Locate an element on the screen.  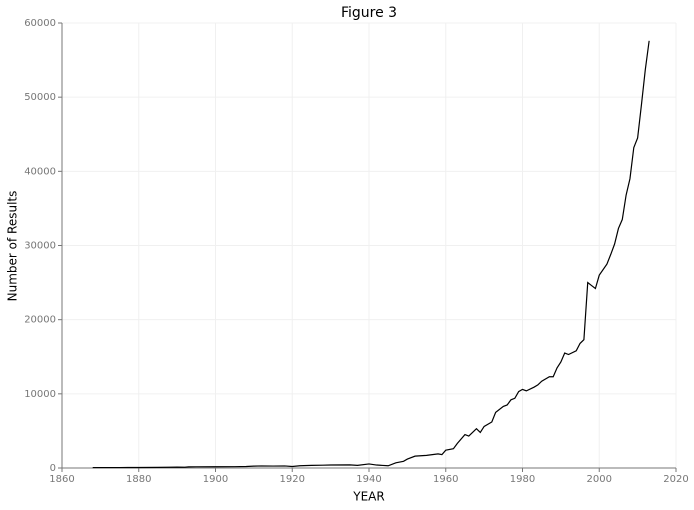
x-axis-label: YEAR is located at coordinates (368, 497).